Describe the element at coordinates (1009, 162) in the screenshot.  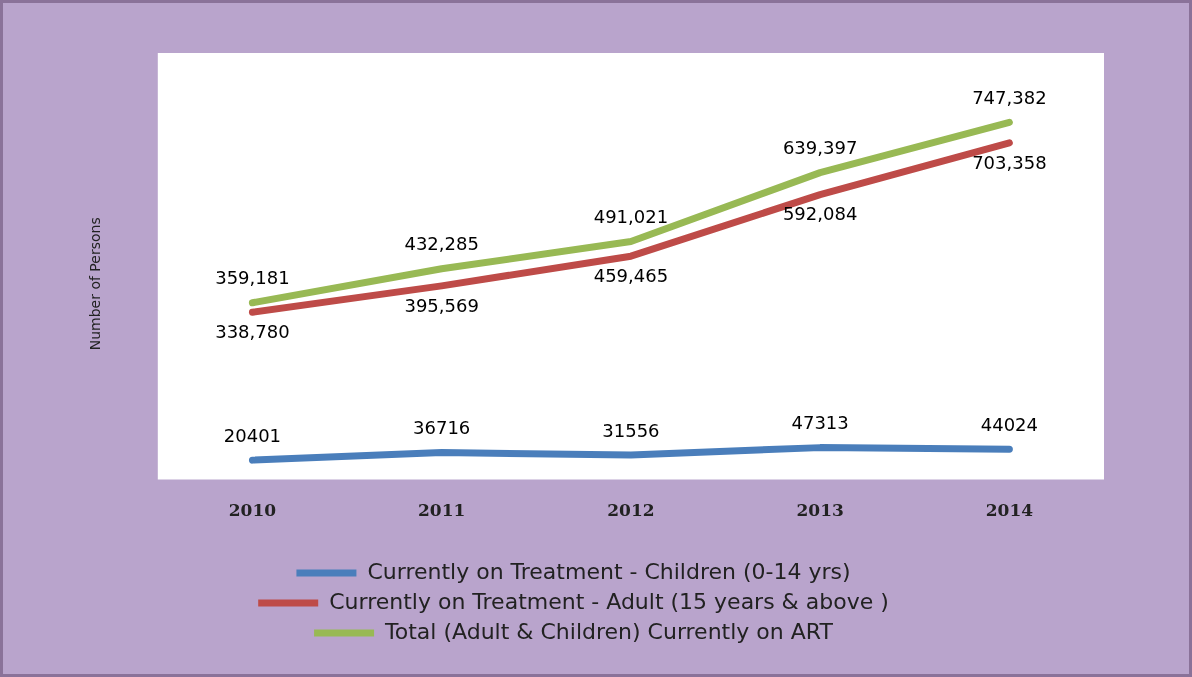
I see `data-label: 703,358` at that location.